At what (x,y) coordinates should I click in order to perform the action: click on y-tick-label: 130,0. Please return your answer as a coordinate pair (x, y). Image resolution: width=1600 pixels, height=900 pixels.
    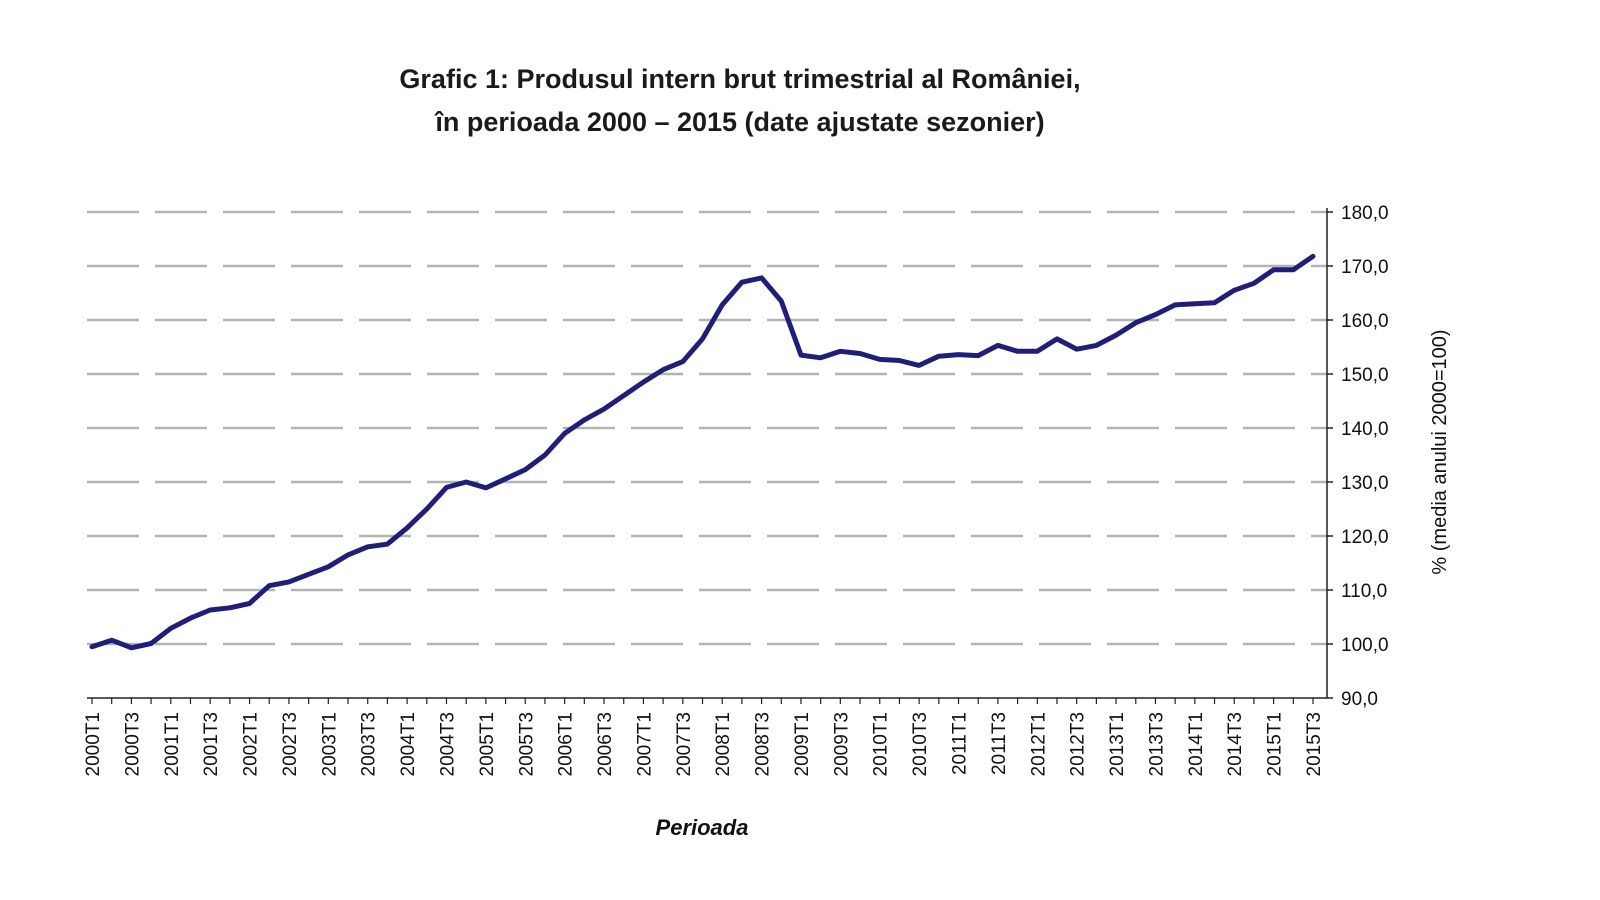
    Looking at the image, I should click on (1365, 483).